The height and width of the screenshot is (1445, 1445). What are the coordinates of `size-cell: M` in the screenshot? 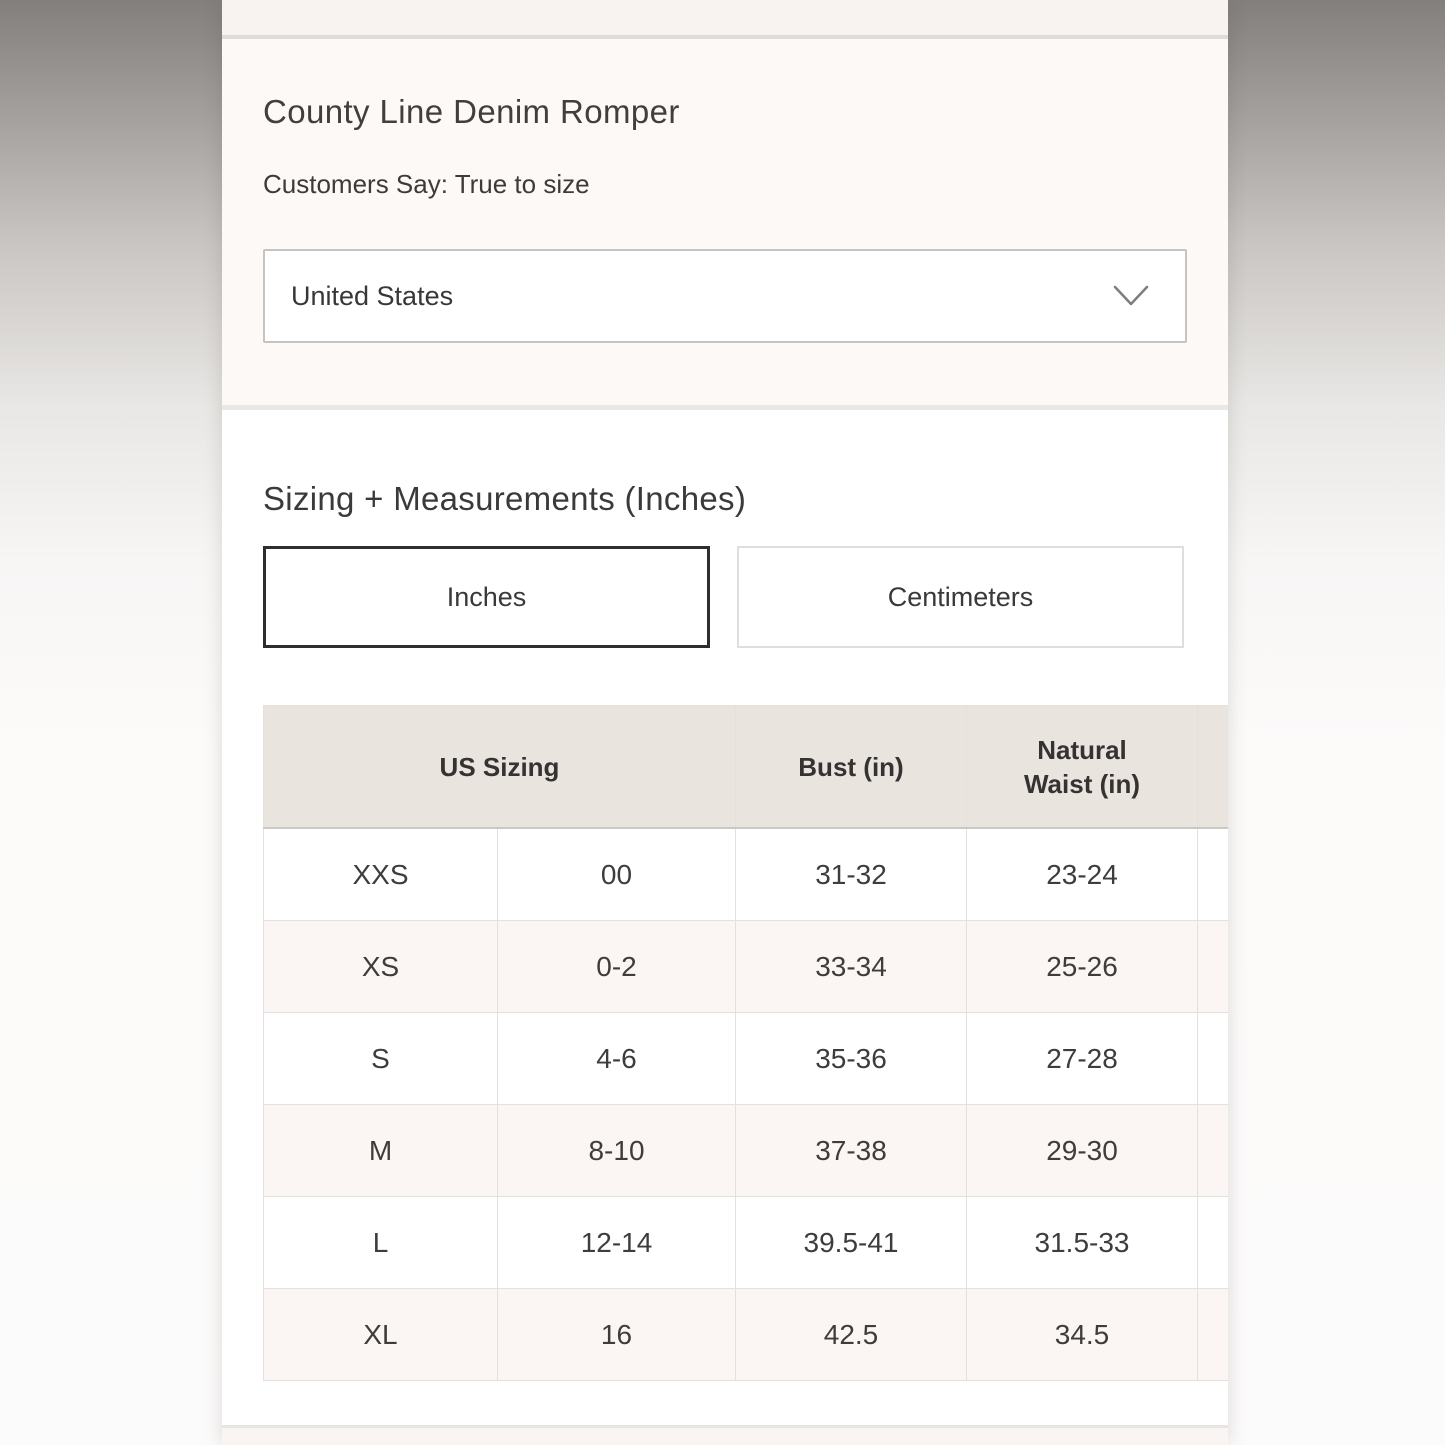 It's located at (380, 1150).